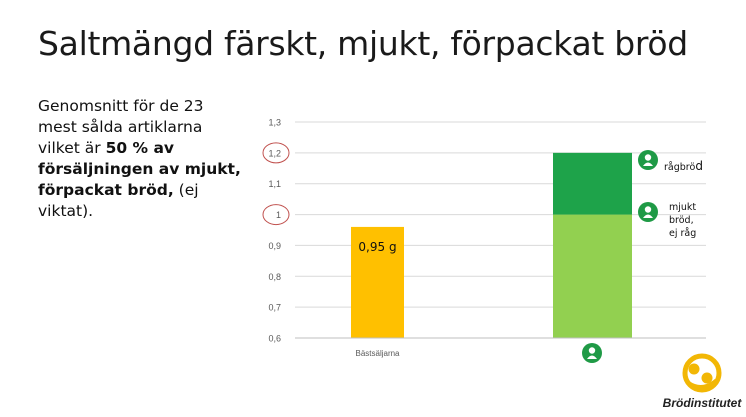 The width and height of the screenshot is (746, 417). I want to click on y-tick-label: 0,6, so click(274, 339).